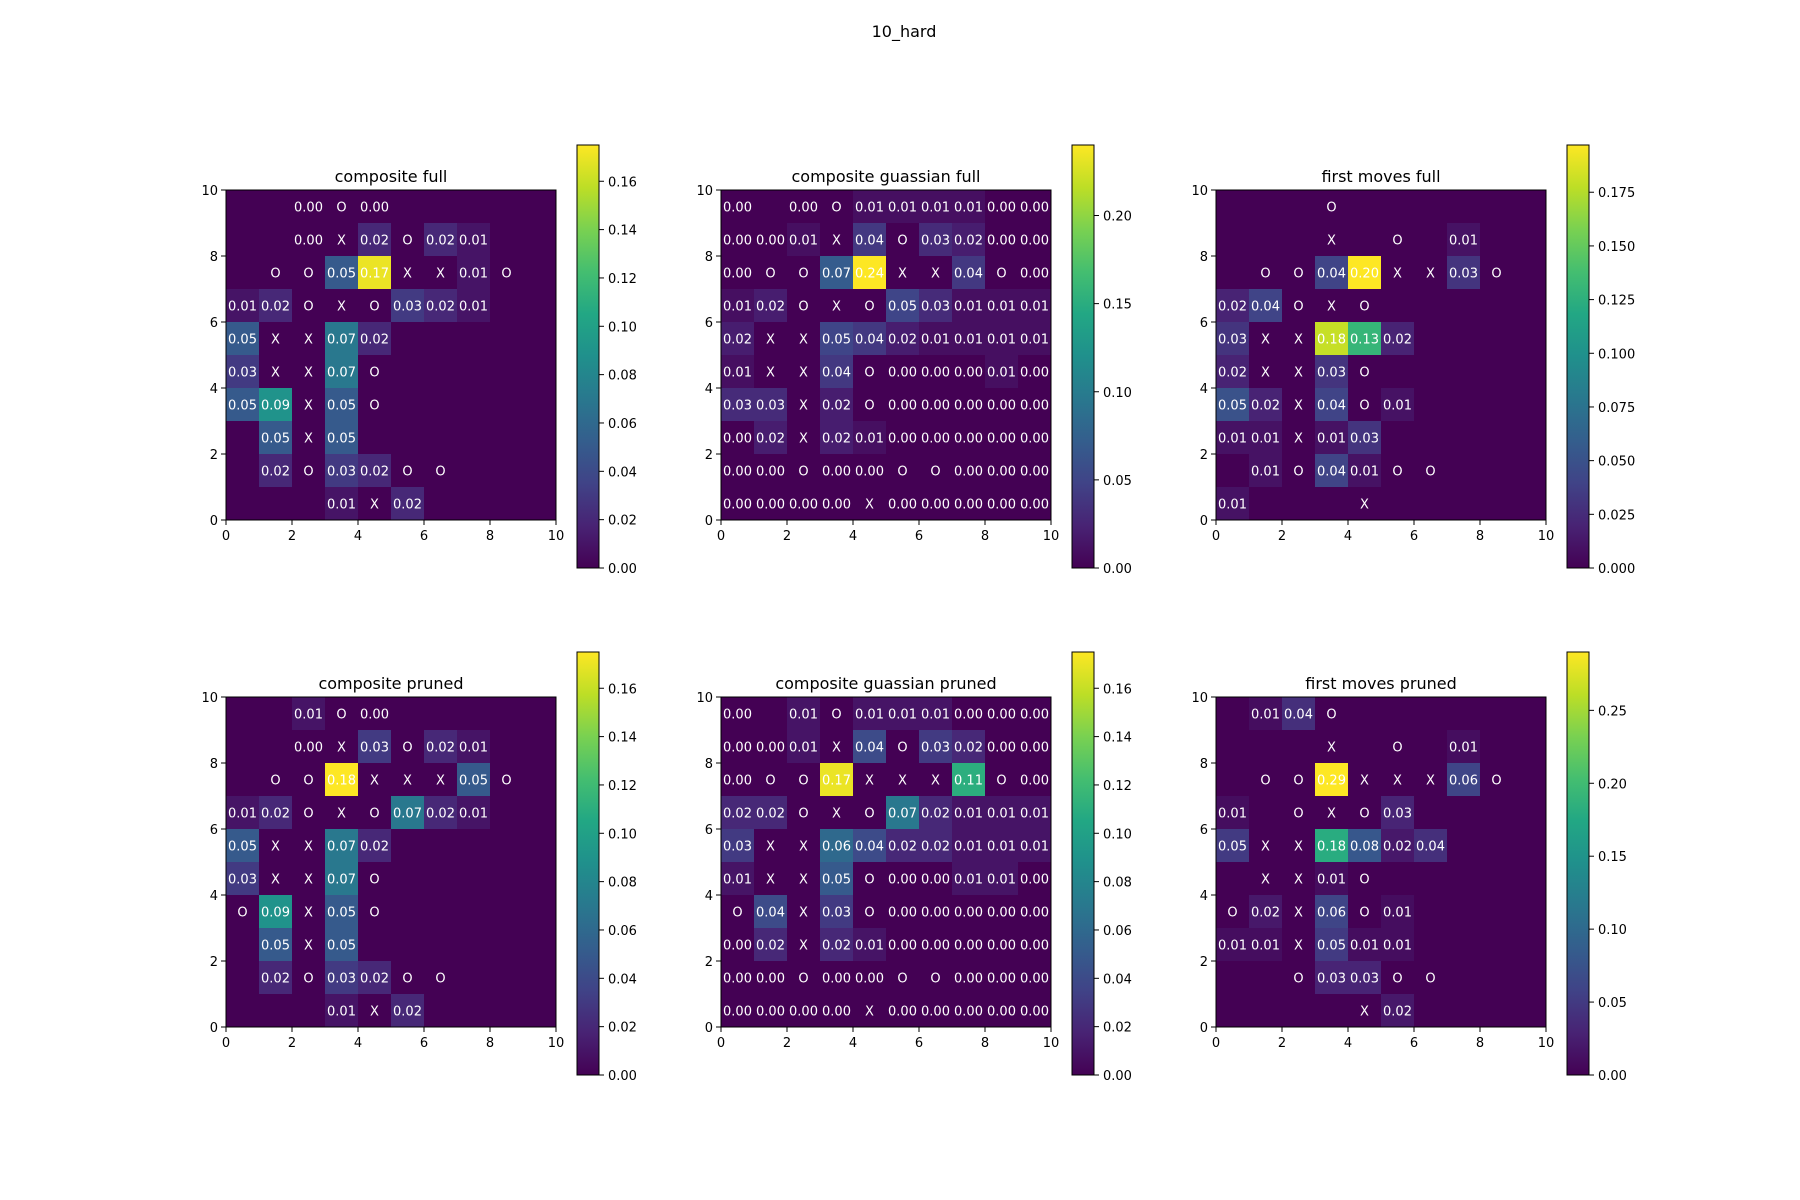 Image resolution: width=1800 pixels, height=1200 pixels. Describe the element at coordinates (836, 274) in the screenshot. I see `cell-value-label: 0.07` at that location.